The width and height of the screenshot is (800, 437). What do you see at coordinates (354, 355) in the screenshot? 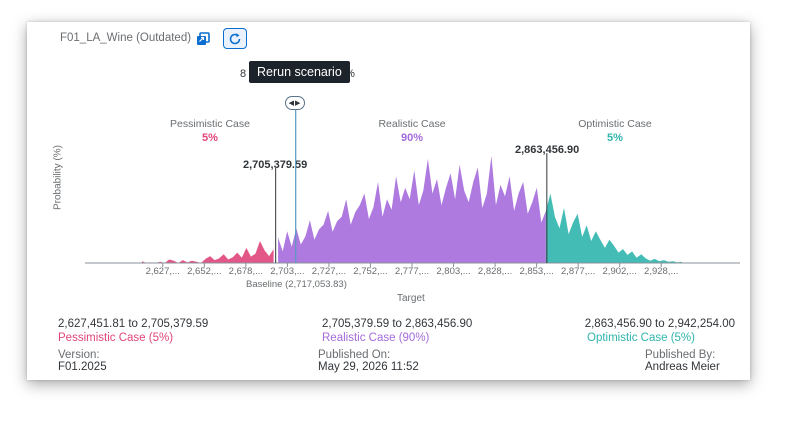
I see `published-on-label: Published On:` at bounding box center [354, 355].